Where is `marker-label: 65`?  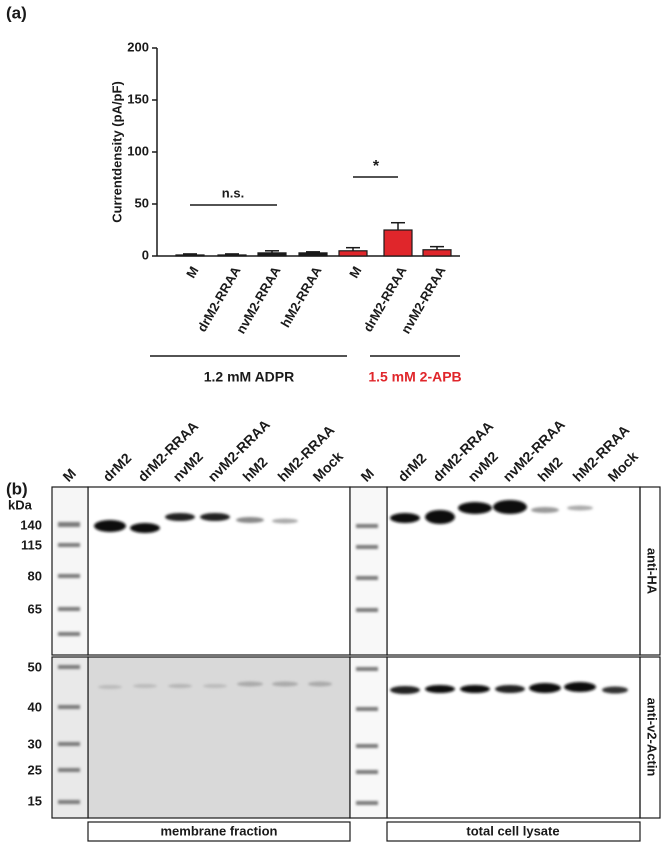
marker-label: 65 is located at coordinates (35, 608).